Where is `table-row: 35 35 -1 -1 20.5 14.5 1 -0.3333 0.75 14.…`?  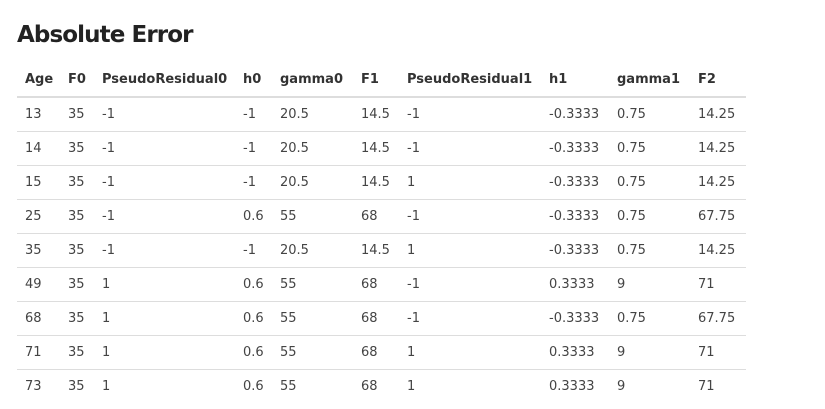 table-row: 35 35 -1 -1 20.5 14.5 1 -0.3333 0.75 14.… is located at coordinates (381, 250).